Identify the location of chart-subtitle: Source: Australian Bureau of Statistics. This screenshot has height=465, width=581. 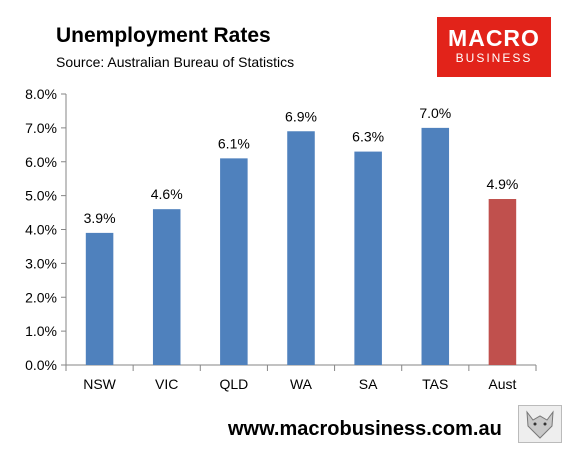
(175, 62).